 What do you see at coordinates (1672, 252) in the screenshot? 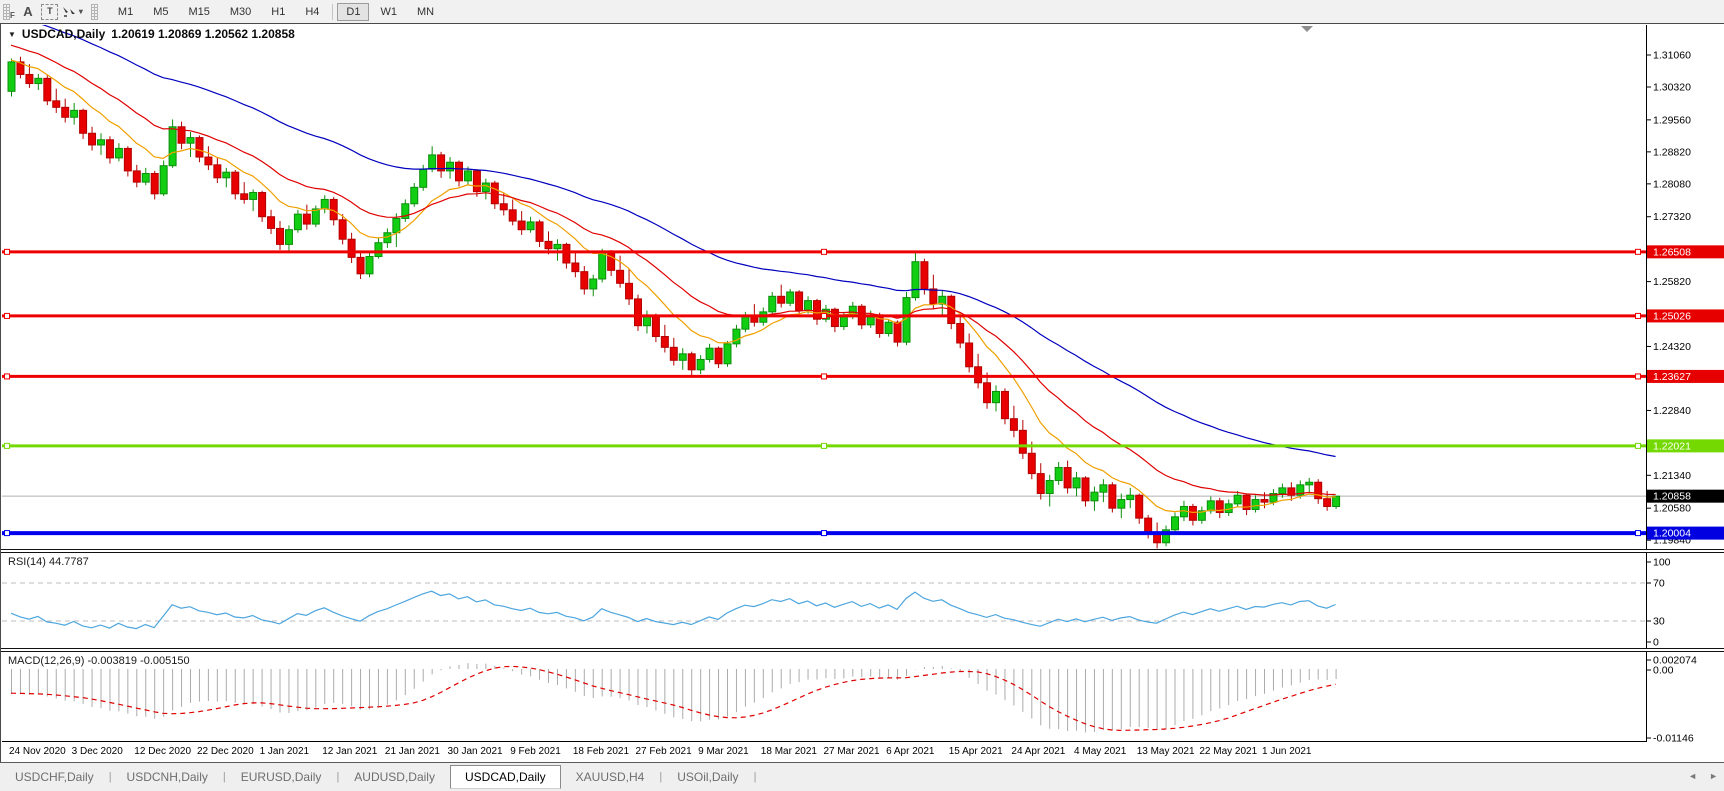
I see `price-tag-label: 1.26508` at bounding box center [1672, 252].